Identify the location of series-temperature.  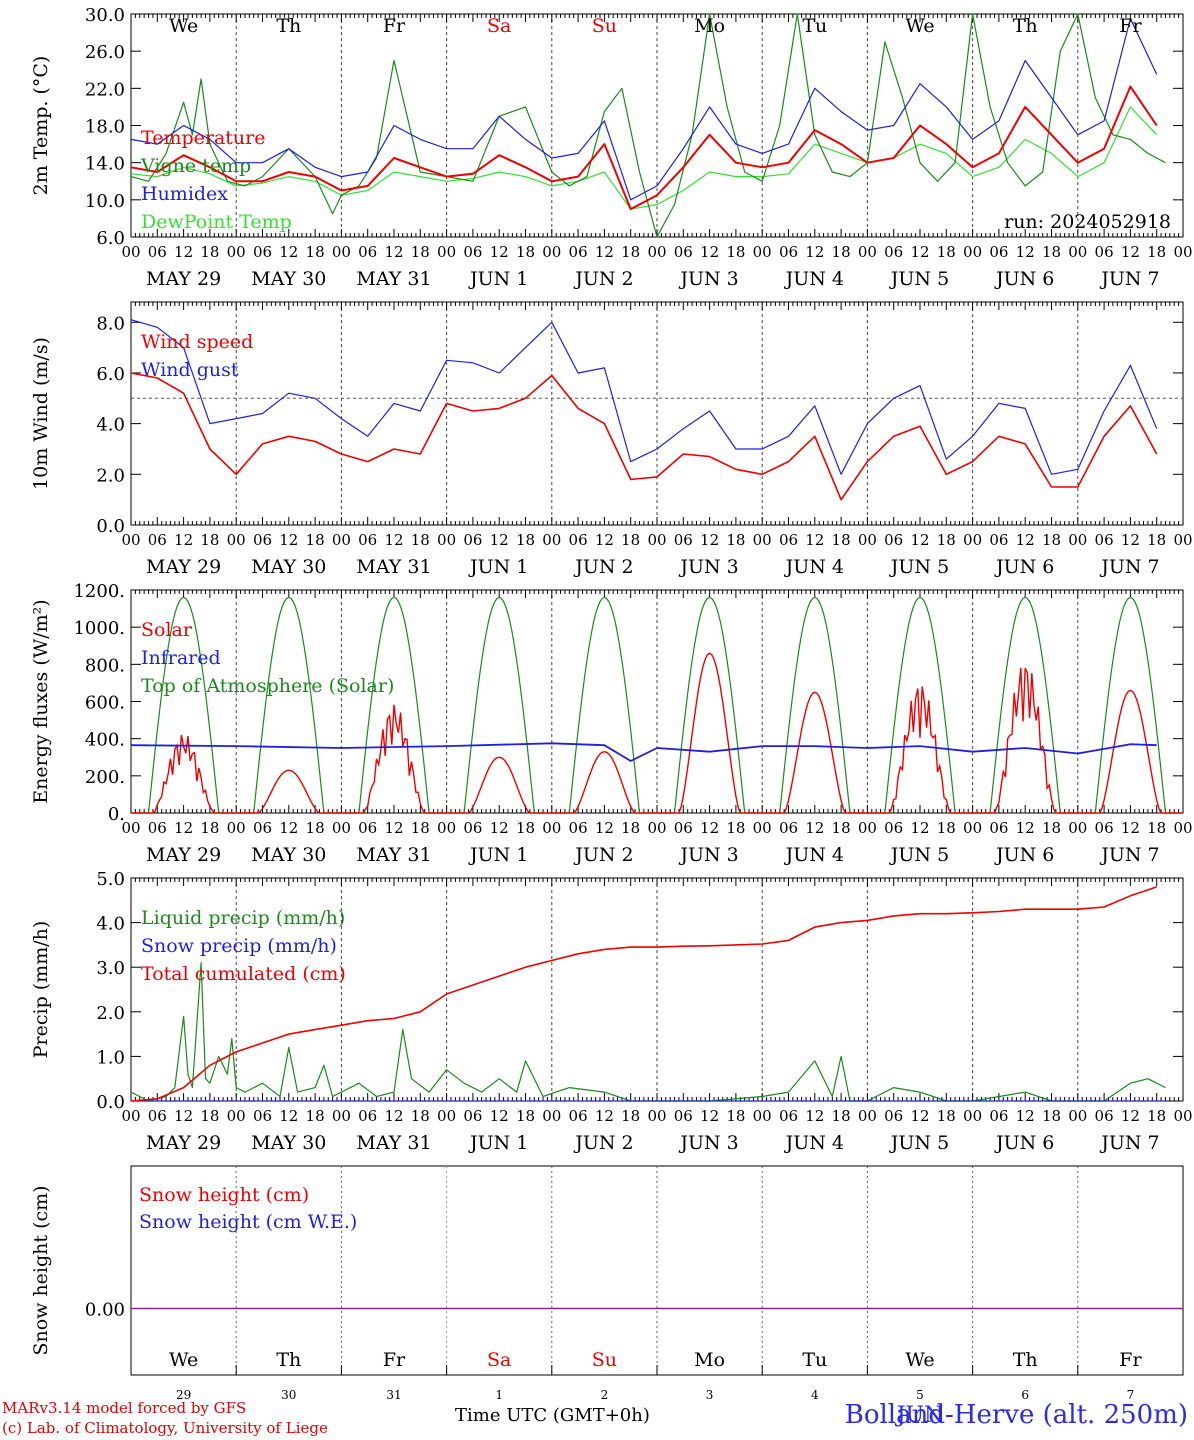
(644, 148).